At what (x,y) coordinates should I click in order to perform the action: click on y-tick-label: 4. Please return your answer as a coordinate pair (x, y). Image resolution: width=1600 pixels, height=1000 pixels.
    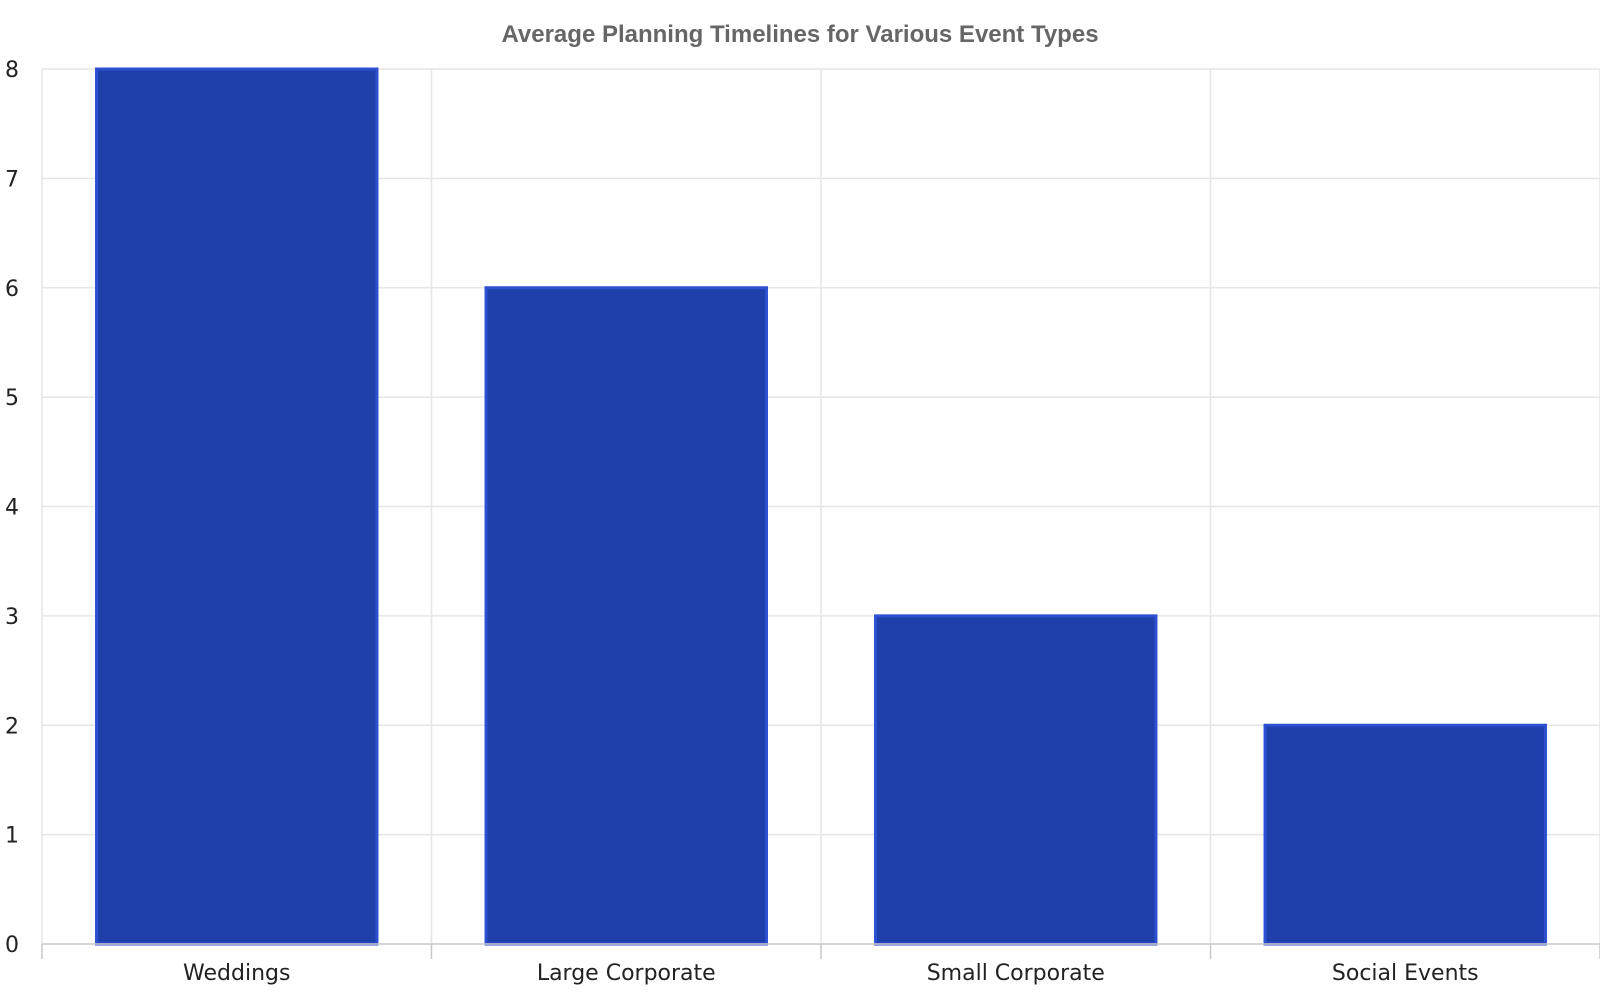
    Looking at the image, I should click on (12, 508).